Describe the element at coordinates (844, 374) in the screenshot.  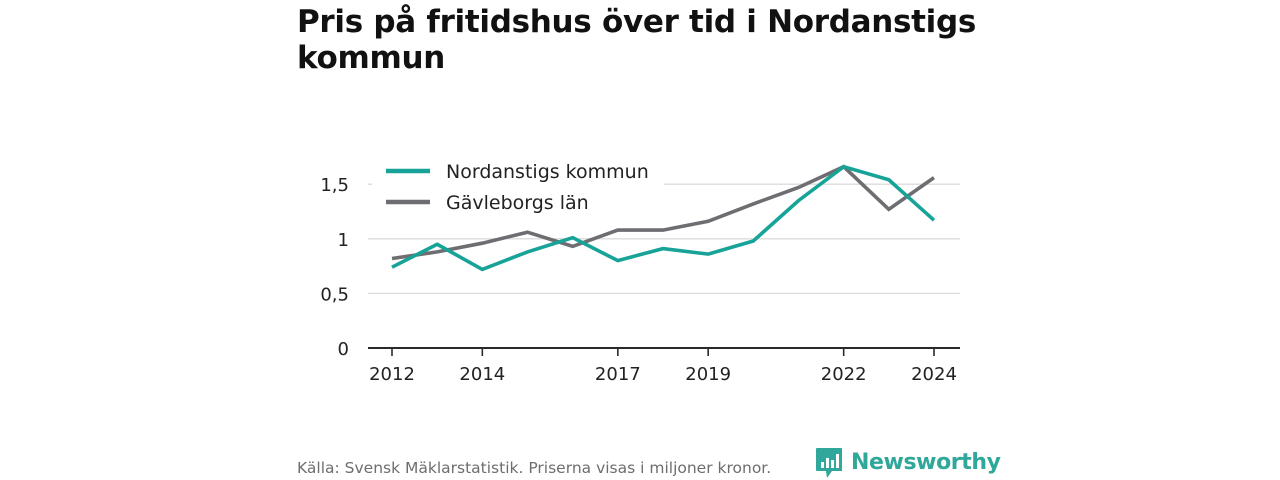
I see `x-tick-label: 2022` at that location.